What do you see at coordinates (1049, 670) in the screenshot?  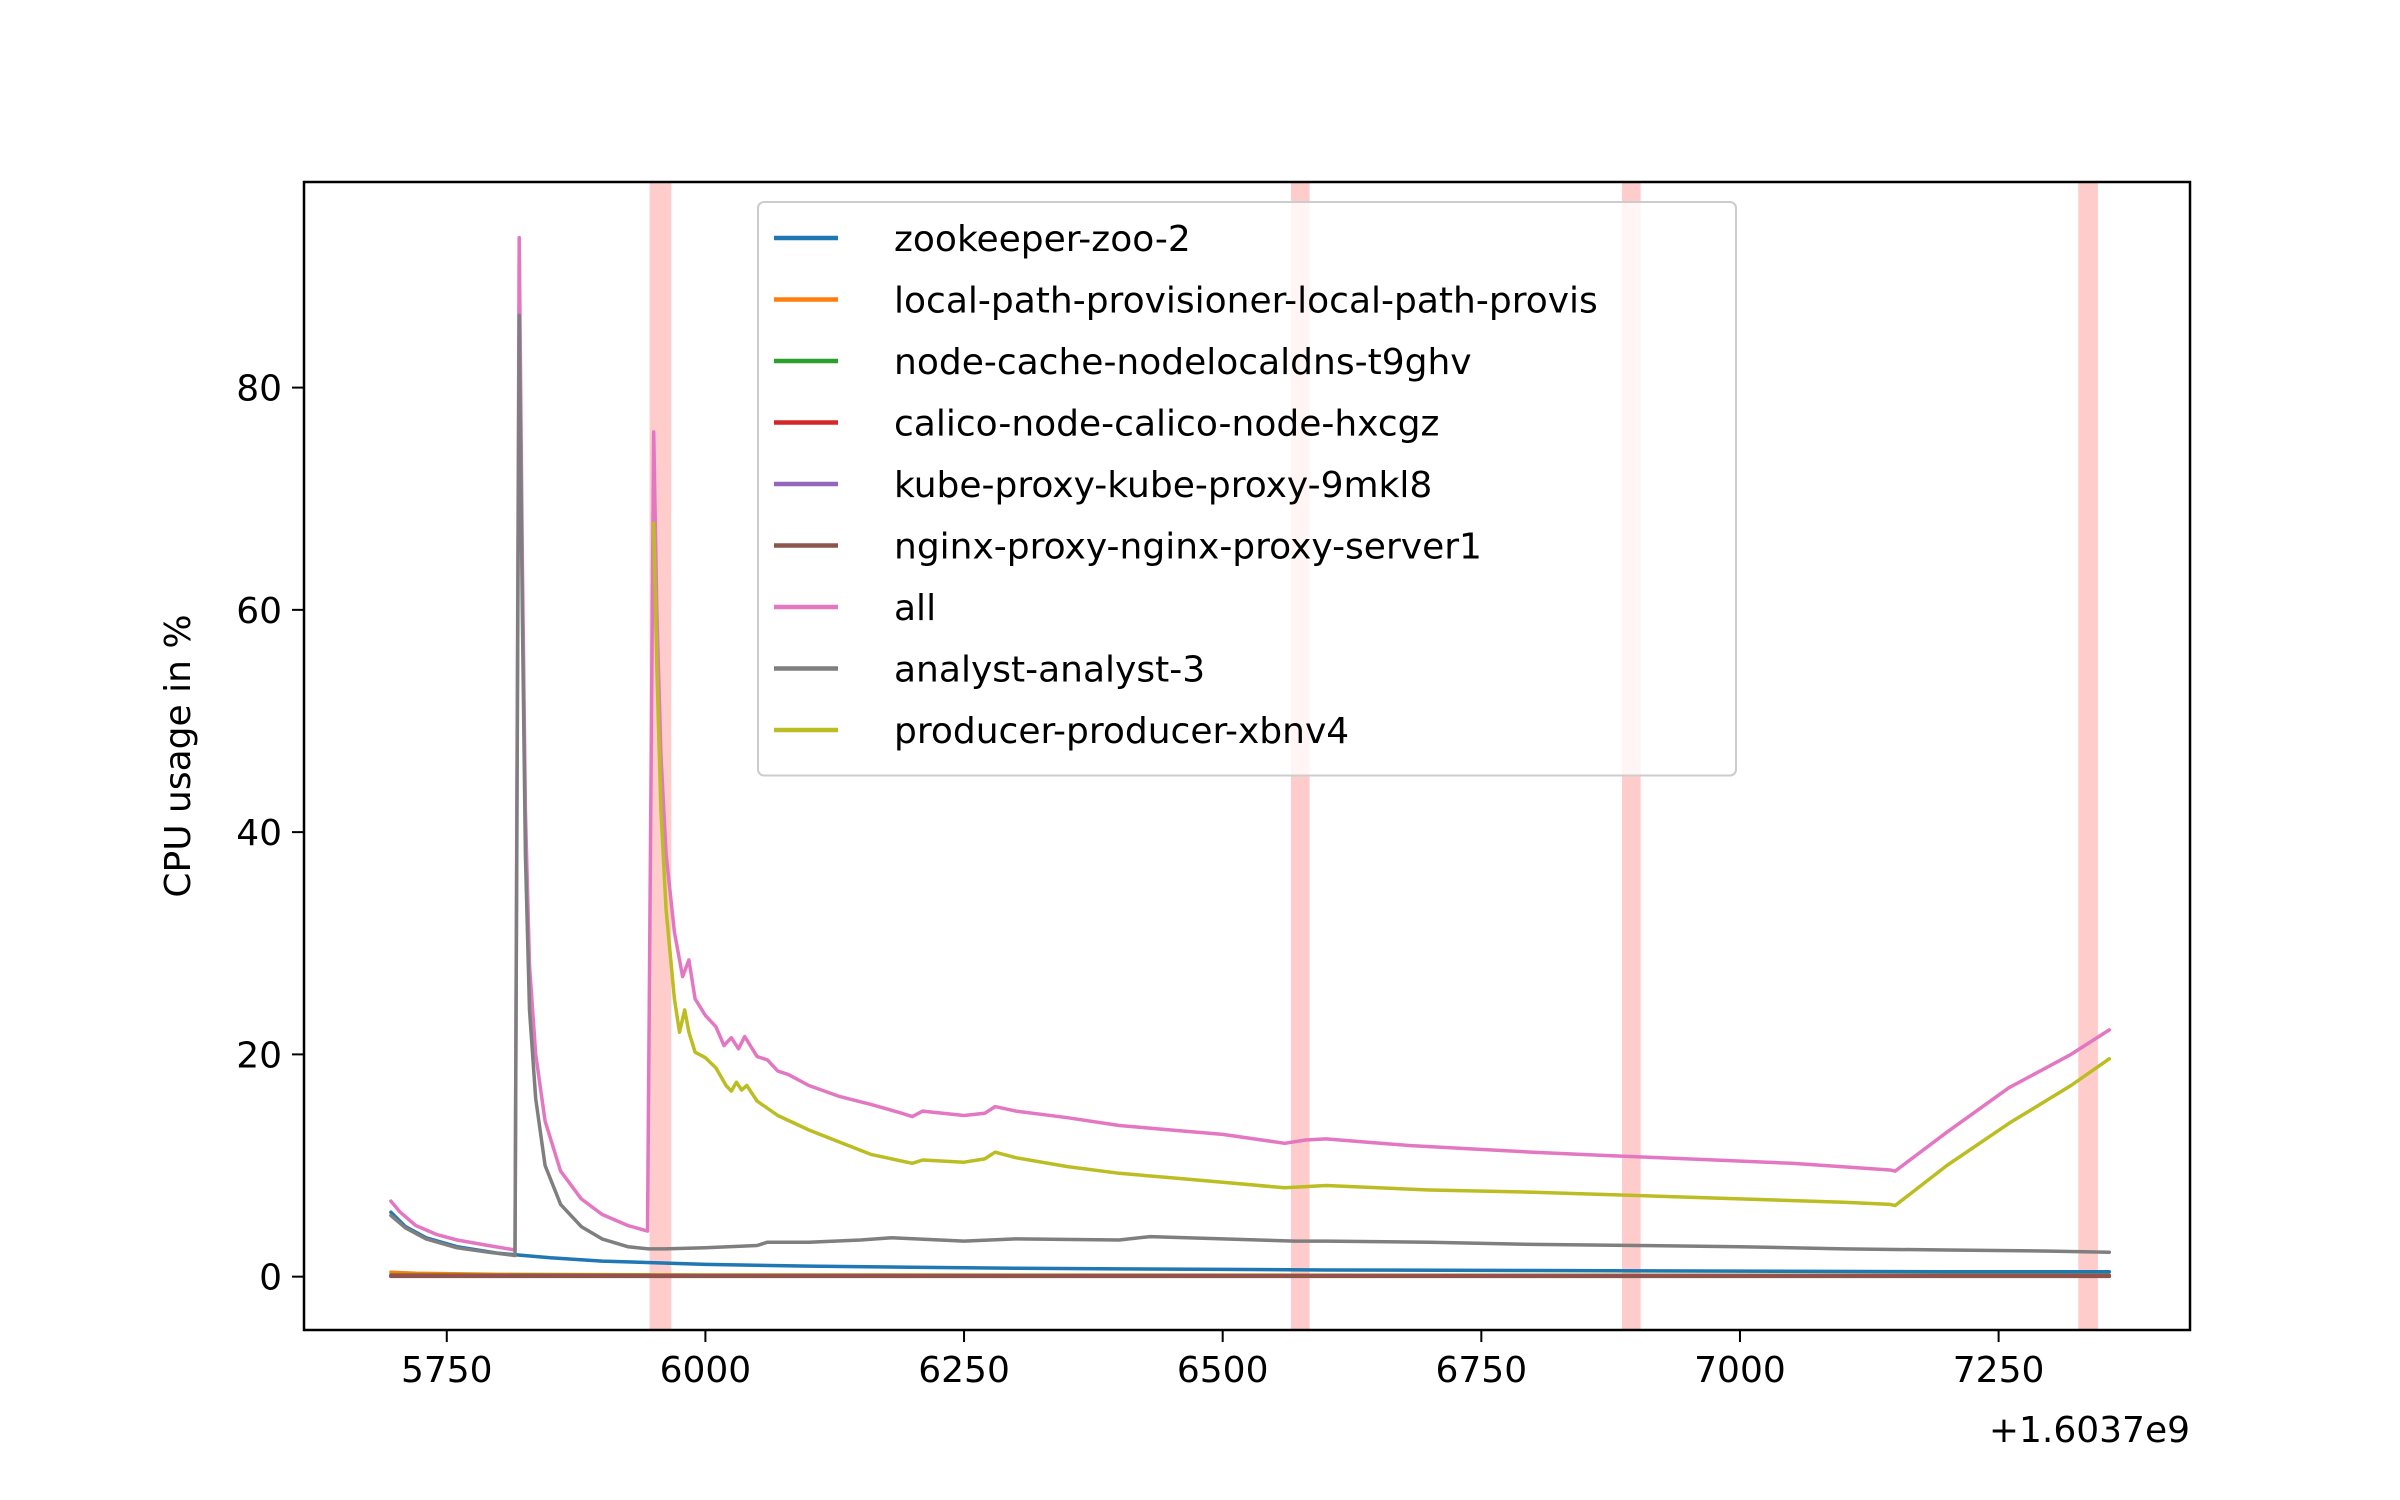 I see `legend-label: analyst-analyst-3` at bounding box center [1049, 670].